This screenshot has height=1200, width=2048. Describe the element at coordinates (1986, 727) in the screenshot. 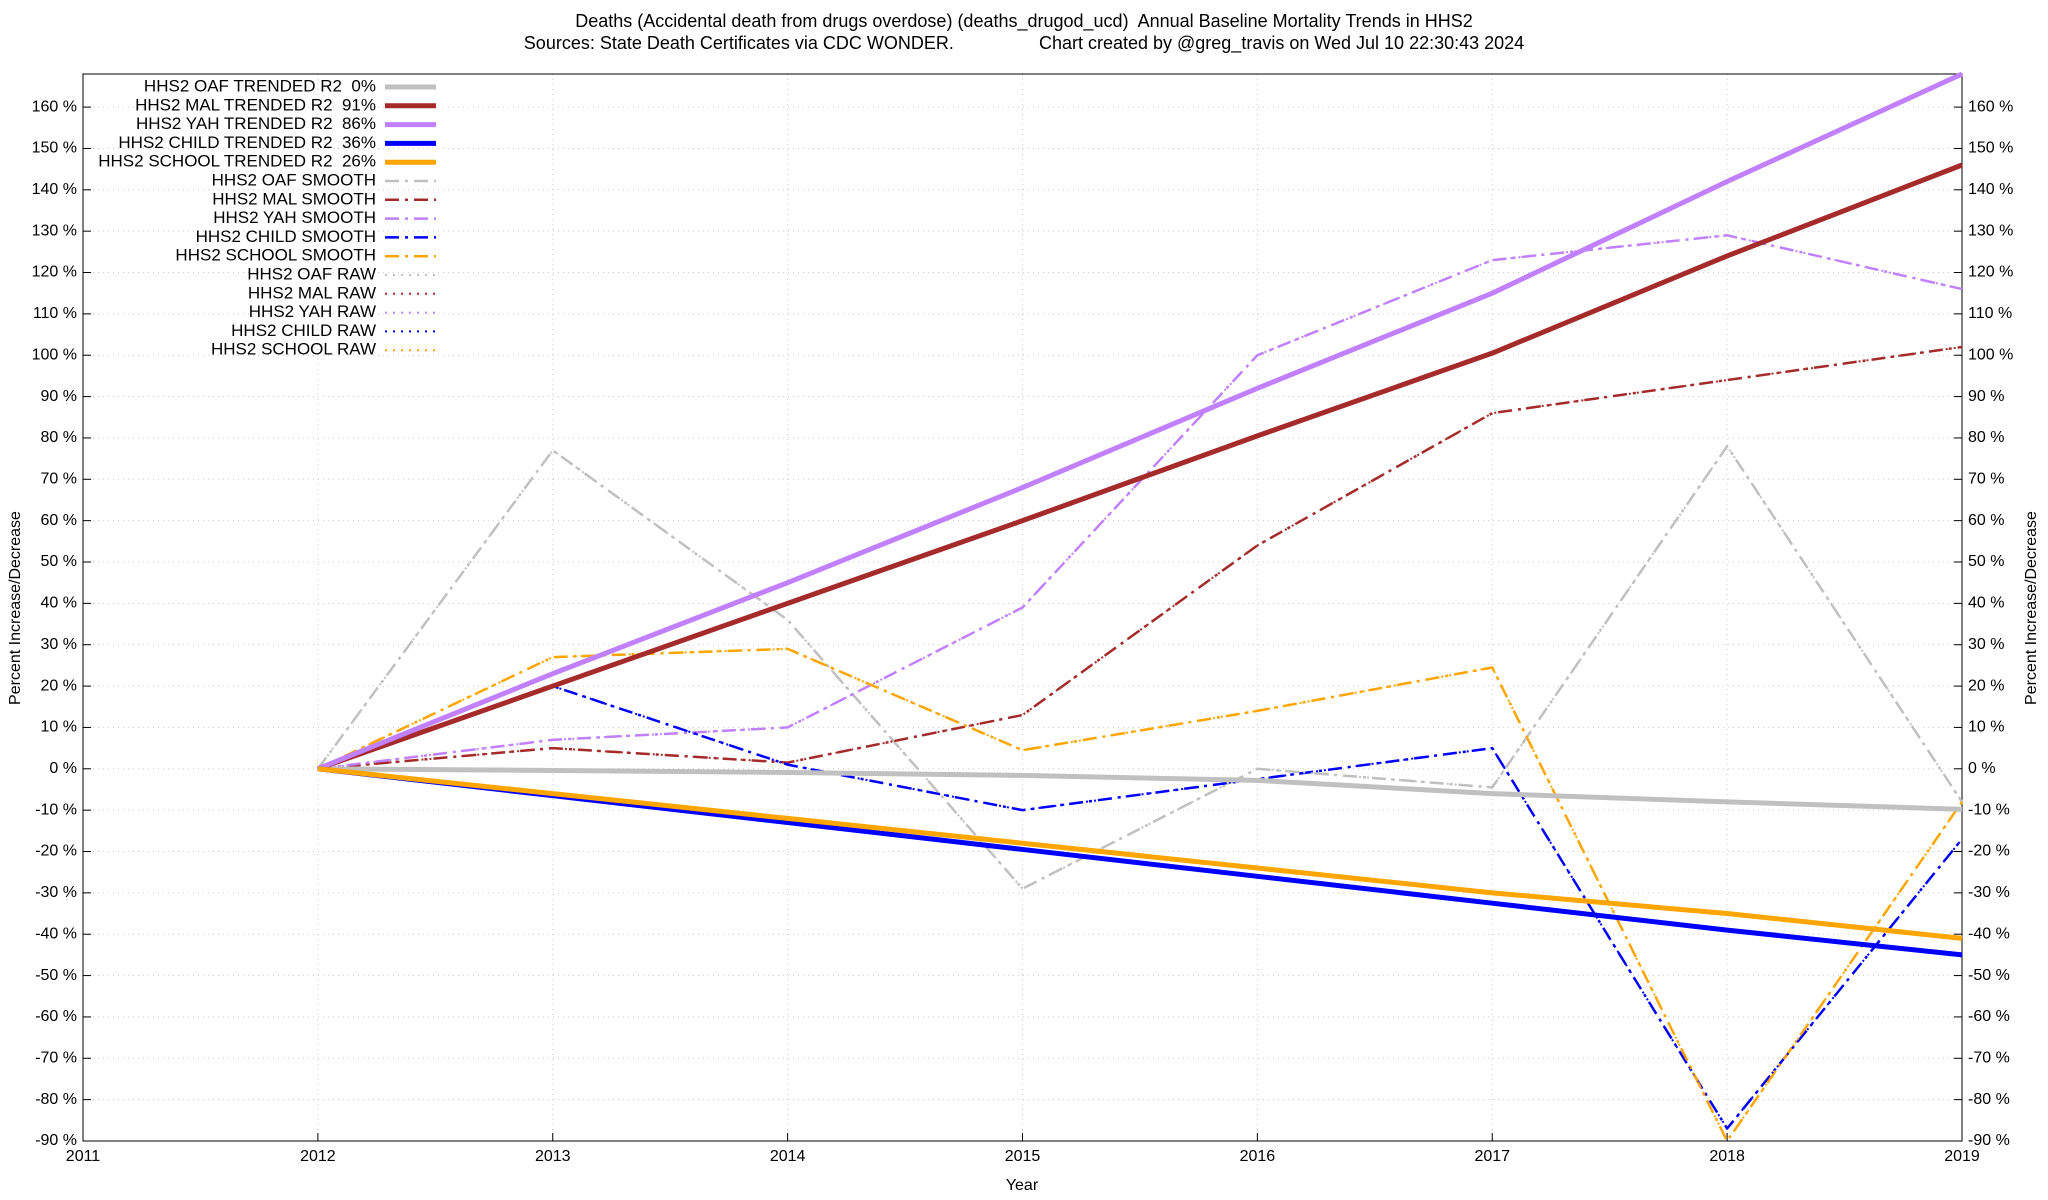

I see `y2-tick-label: 10 %` at that location.